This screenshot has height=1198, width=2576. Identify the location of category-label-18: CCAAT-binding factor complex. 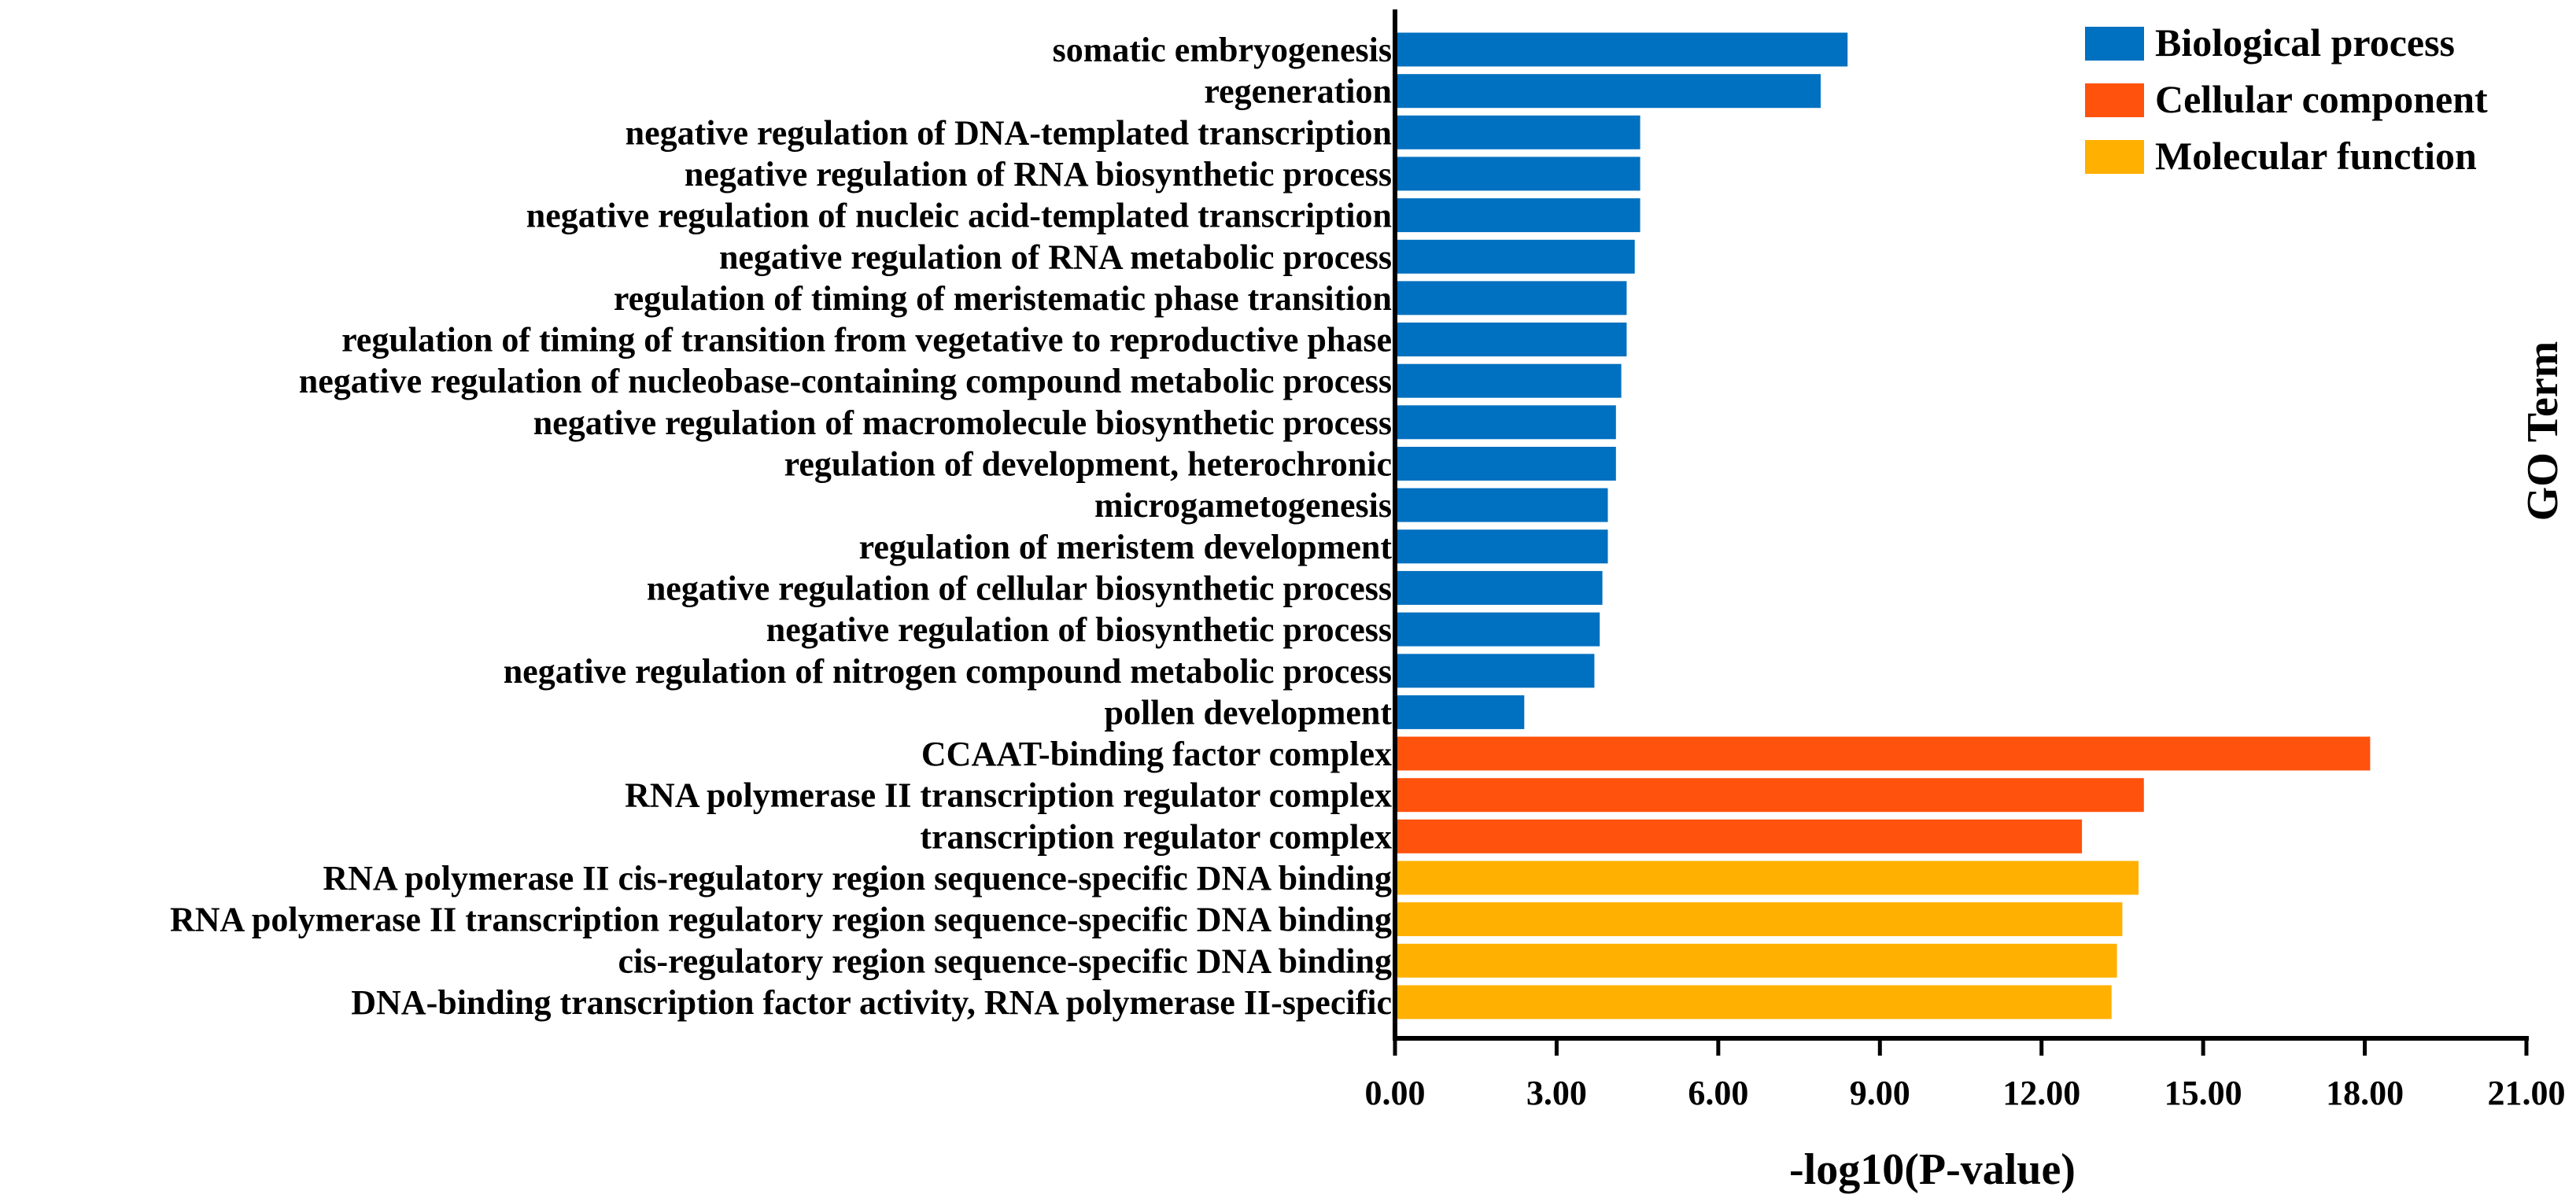
(1156, 754).